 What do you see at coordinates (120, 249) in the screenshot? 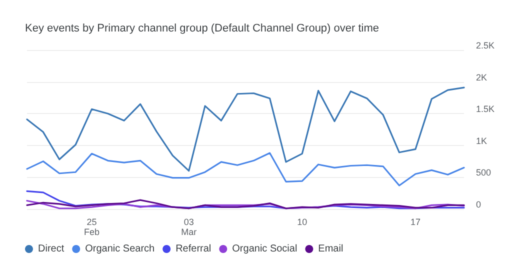
I see `legend-label: Organic Search` at bounding box center [120, 249].